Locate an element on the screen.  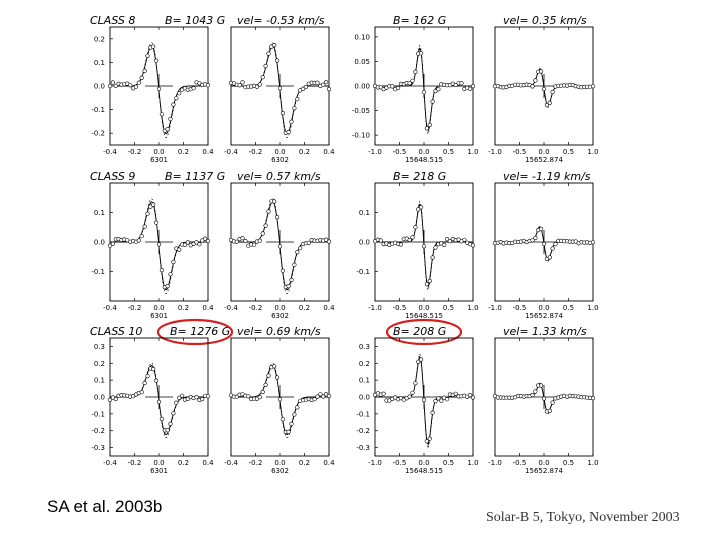
x-tick-label: -0.4 is located at coordinates (110, 152).